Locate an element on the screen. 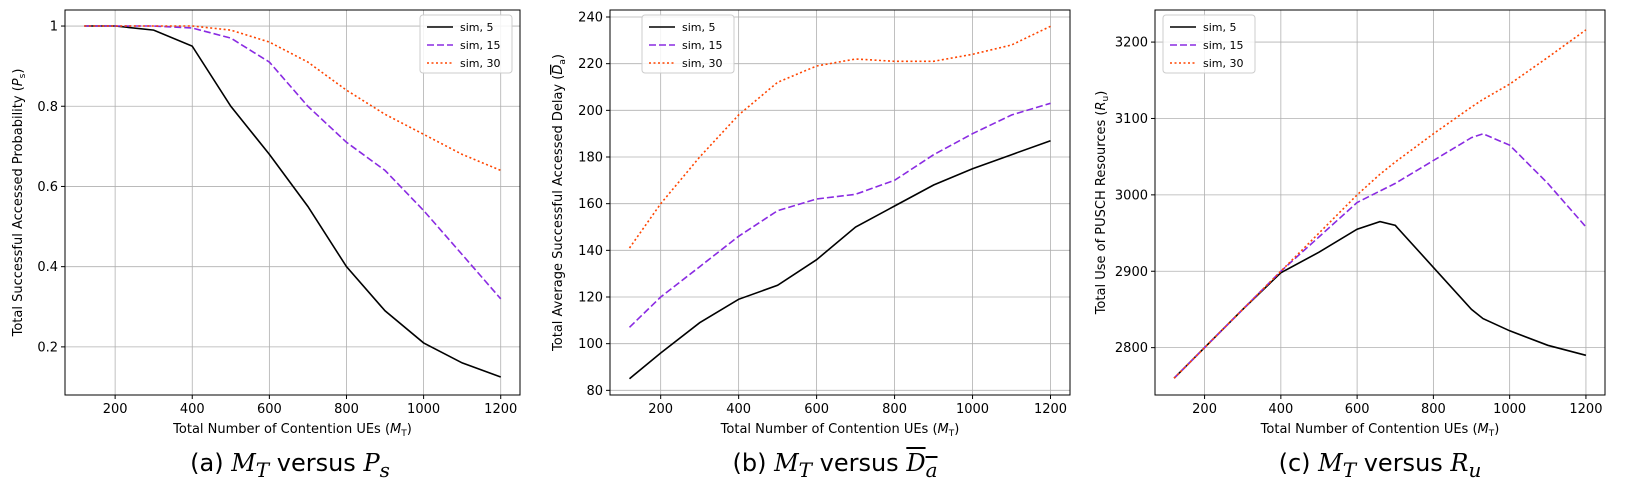 This screenshot has width=1625, height=493. y-tick-label: 3000 is located at coordinates (1131, 195).